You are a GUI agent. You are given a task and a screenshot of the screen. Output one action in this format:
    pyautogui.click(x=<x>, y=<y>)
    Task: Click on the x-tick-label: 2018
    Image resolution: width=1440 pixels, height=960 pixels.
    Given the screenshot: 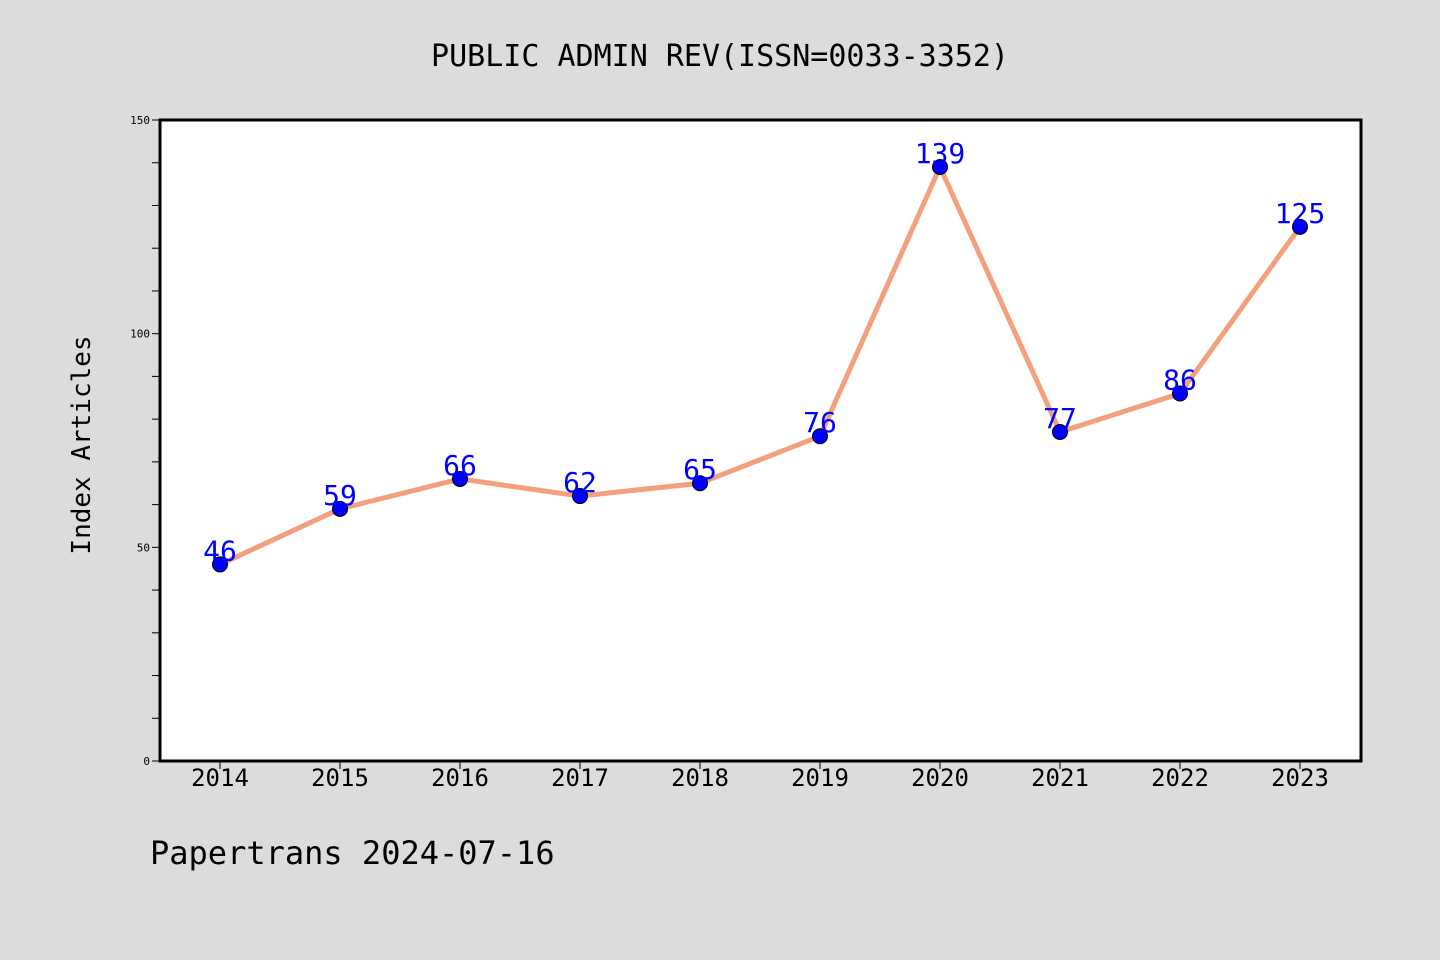 What is the action you would take?
    pyautogui.click(x=700, y=778)
    